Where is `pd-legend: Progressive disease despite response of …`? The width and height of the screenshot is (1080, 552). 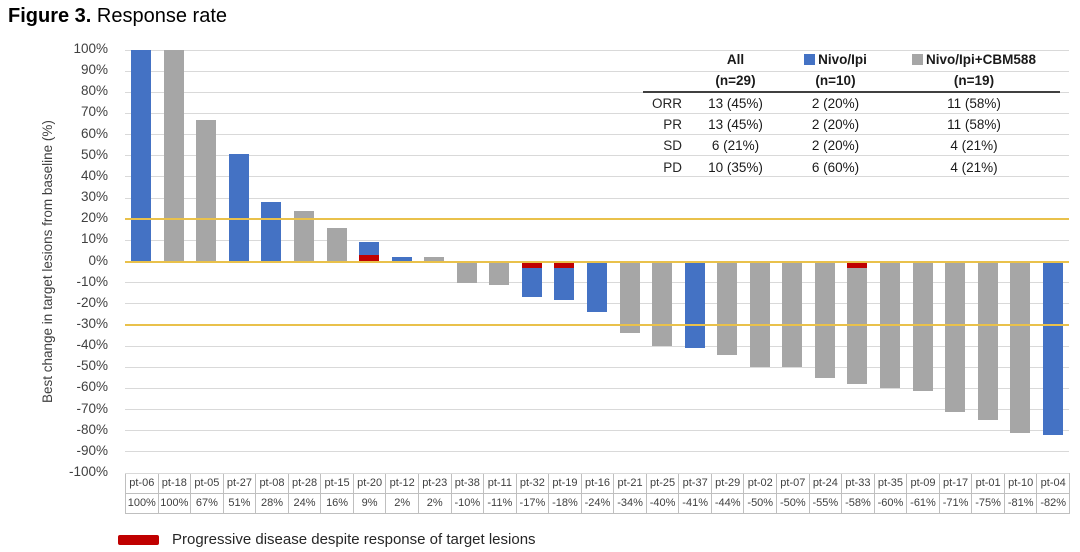 pd-legend: Progressive disease despite response of … is located at coordinates (327, 539).